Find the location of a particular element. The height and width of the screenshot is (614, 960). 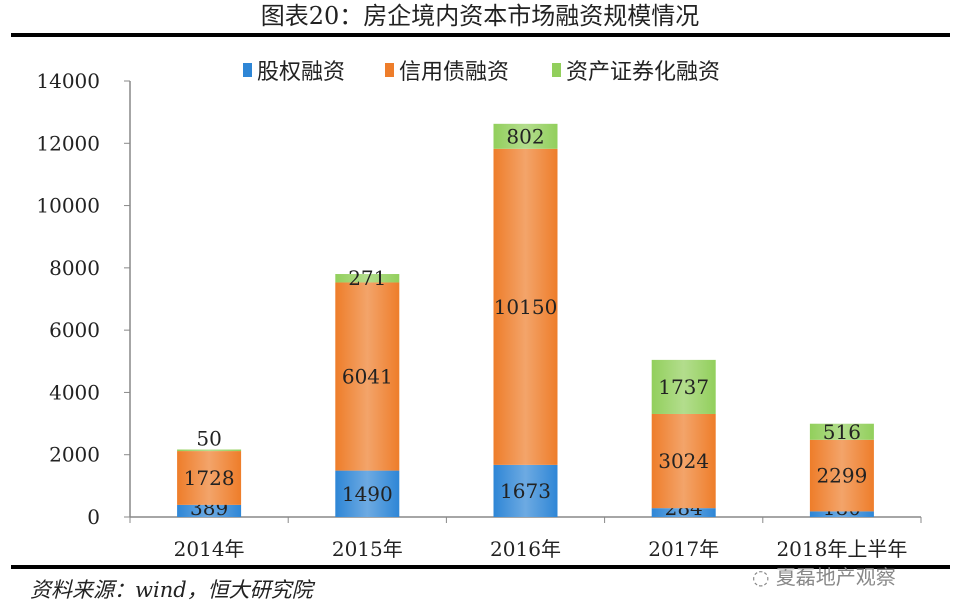

data-label: 1673 is located at coordinates (525, 491).